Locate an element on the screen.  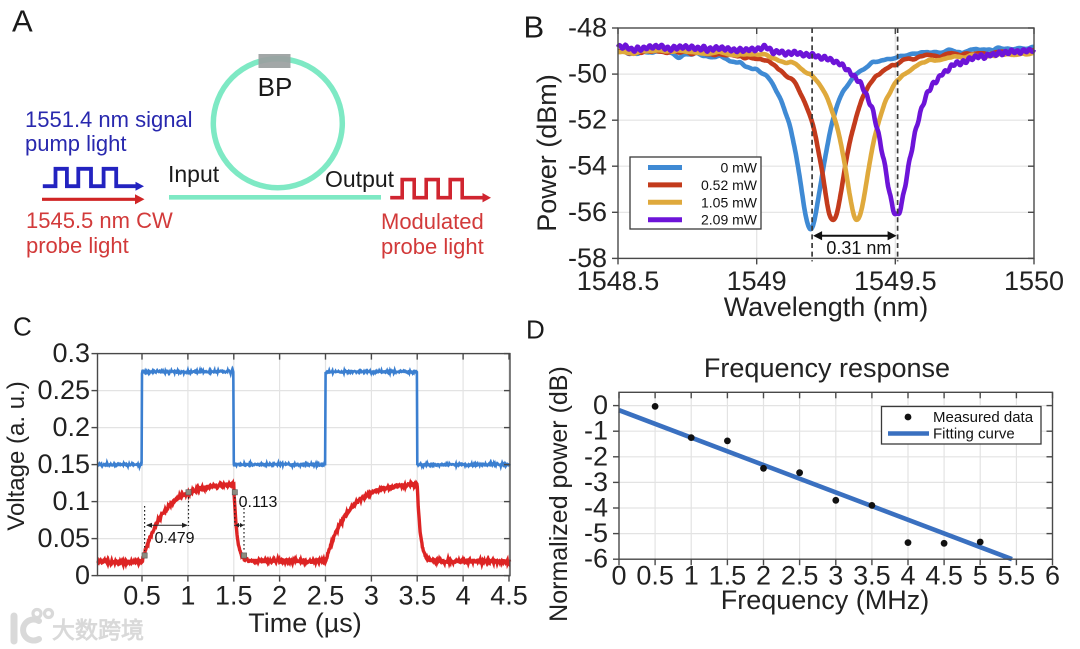
svg-text: Input is located at coordinates (194, 174).